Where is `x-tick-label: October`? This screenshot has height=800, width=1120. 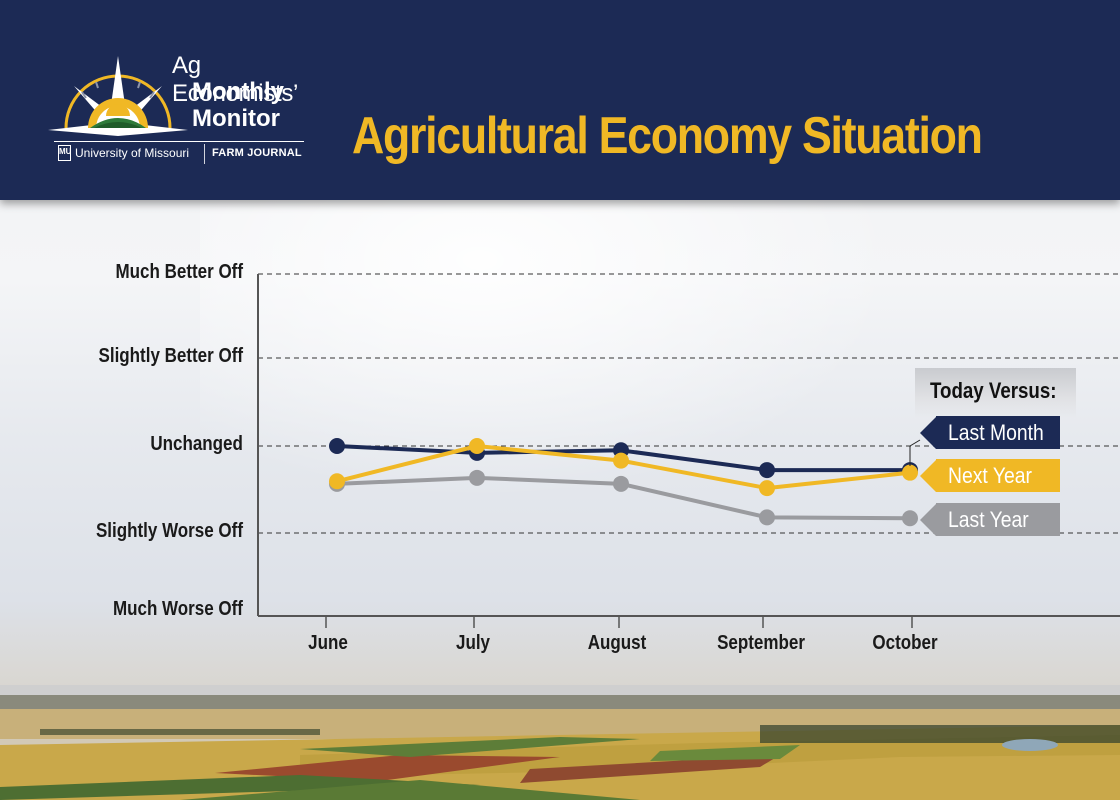
x-tick-label: October is located at coordinates (905, 643).